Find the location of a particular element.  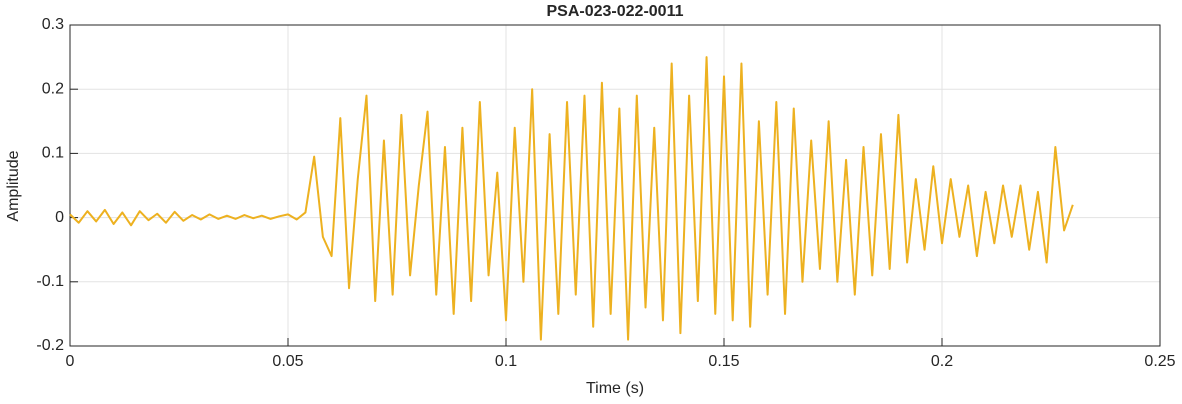

x-tick-label: 0.1 is located at coordinates (506, 361).